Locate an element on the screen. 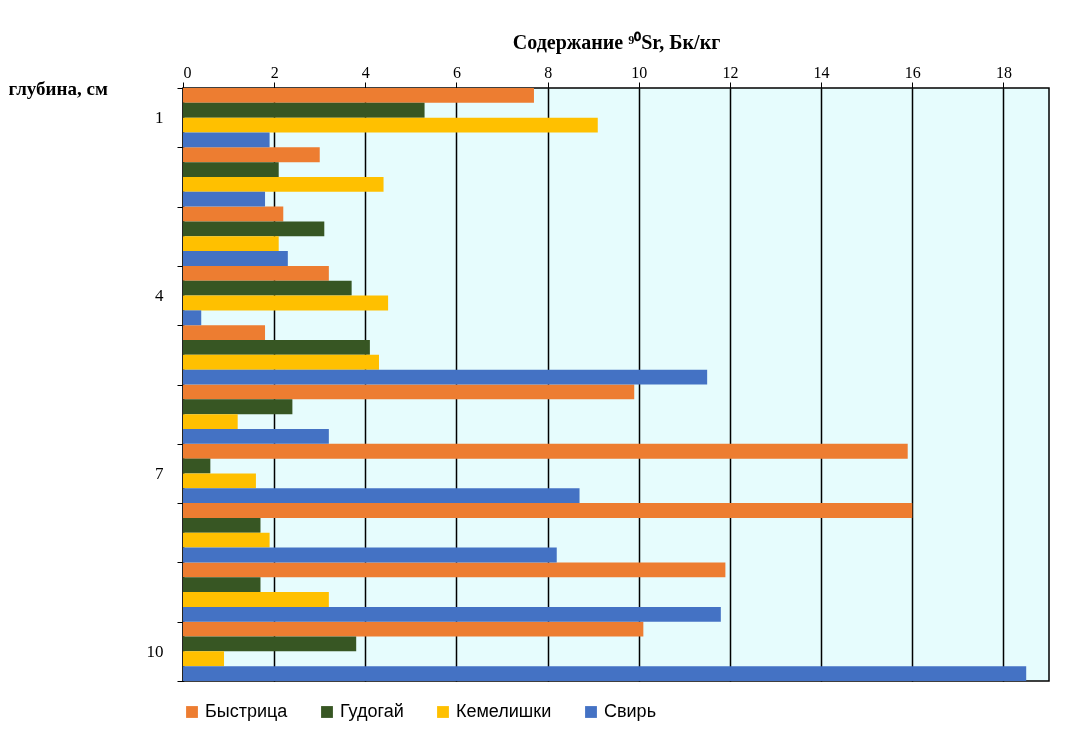 The height and width of the screenshot is (752, 1065). x-tick-label: 0 is located at coordinates (187, 72).